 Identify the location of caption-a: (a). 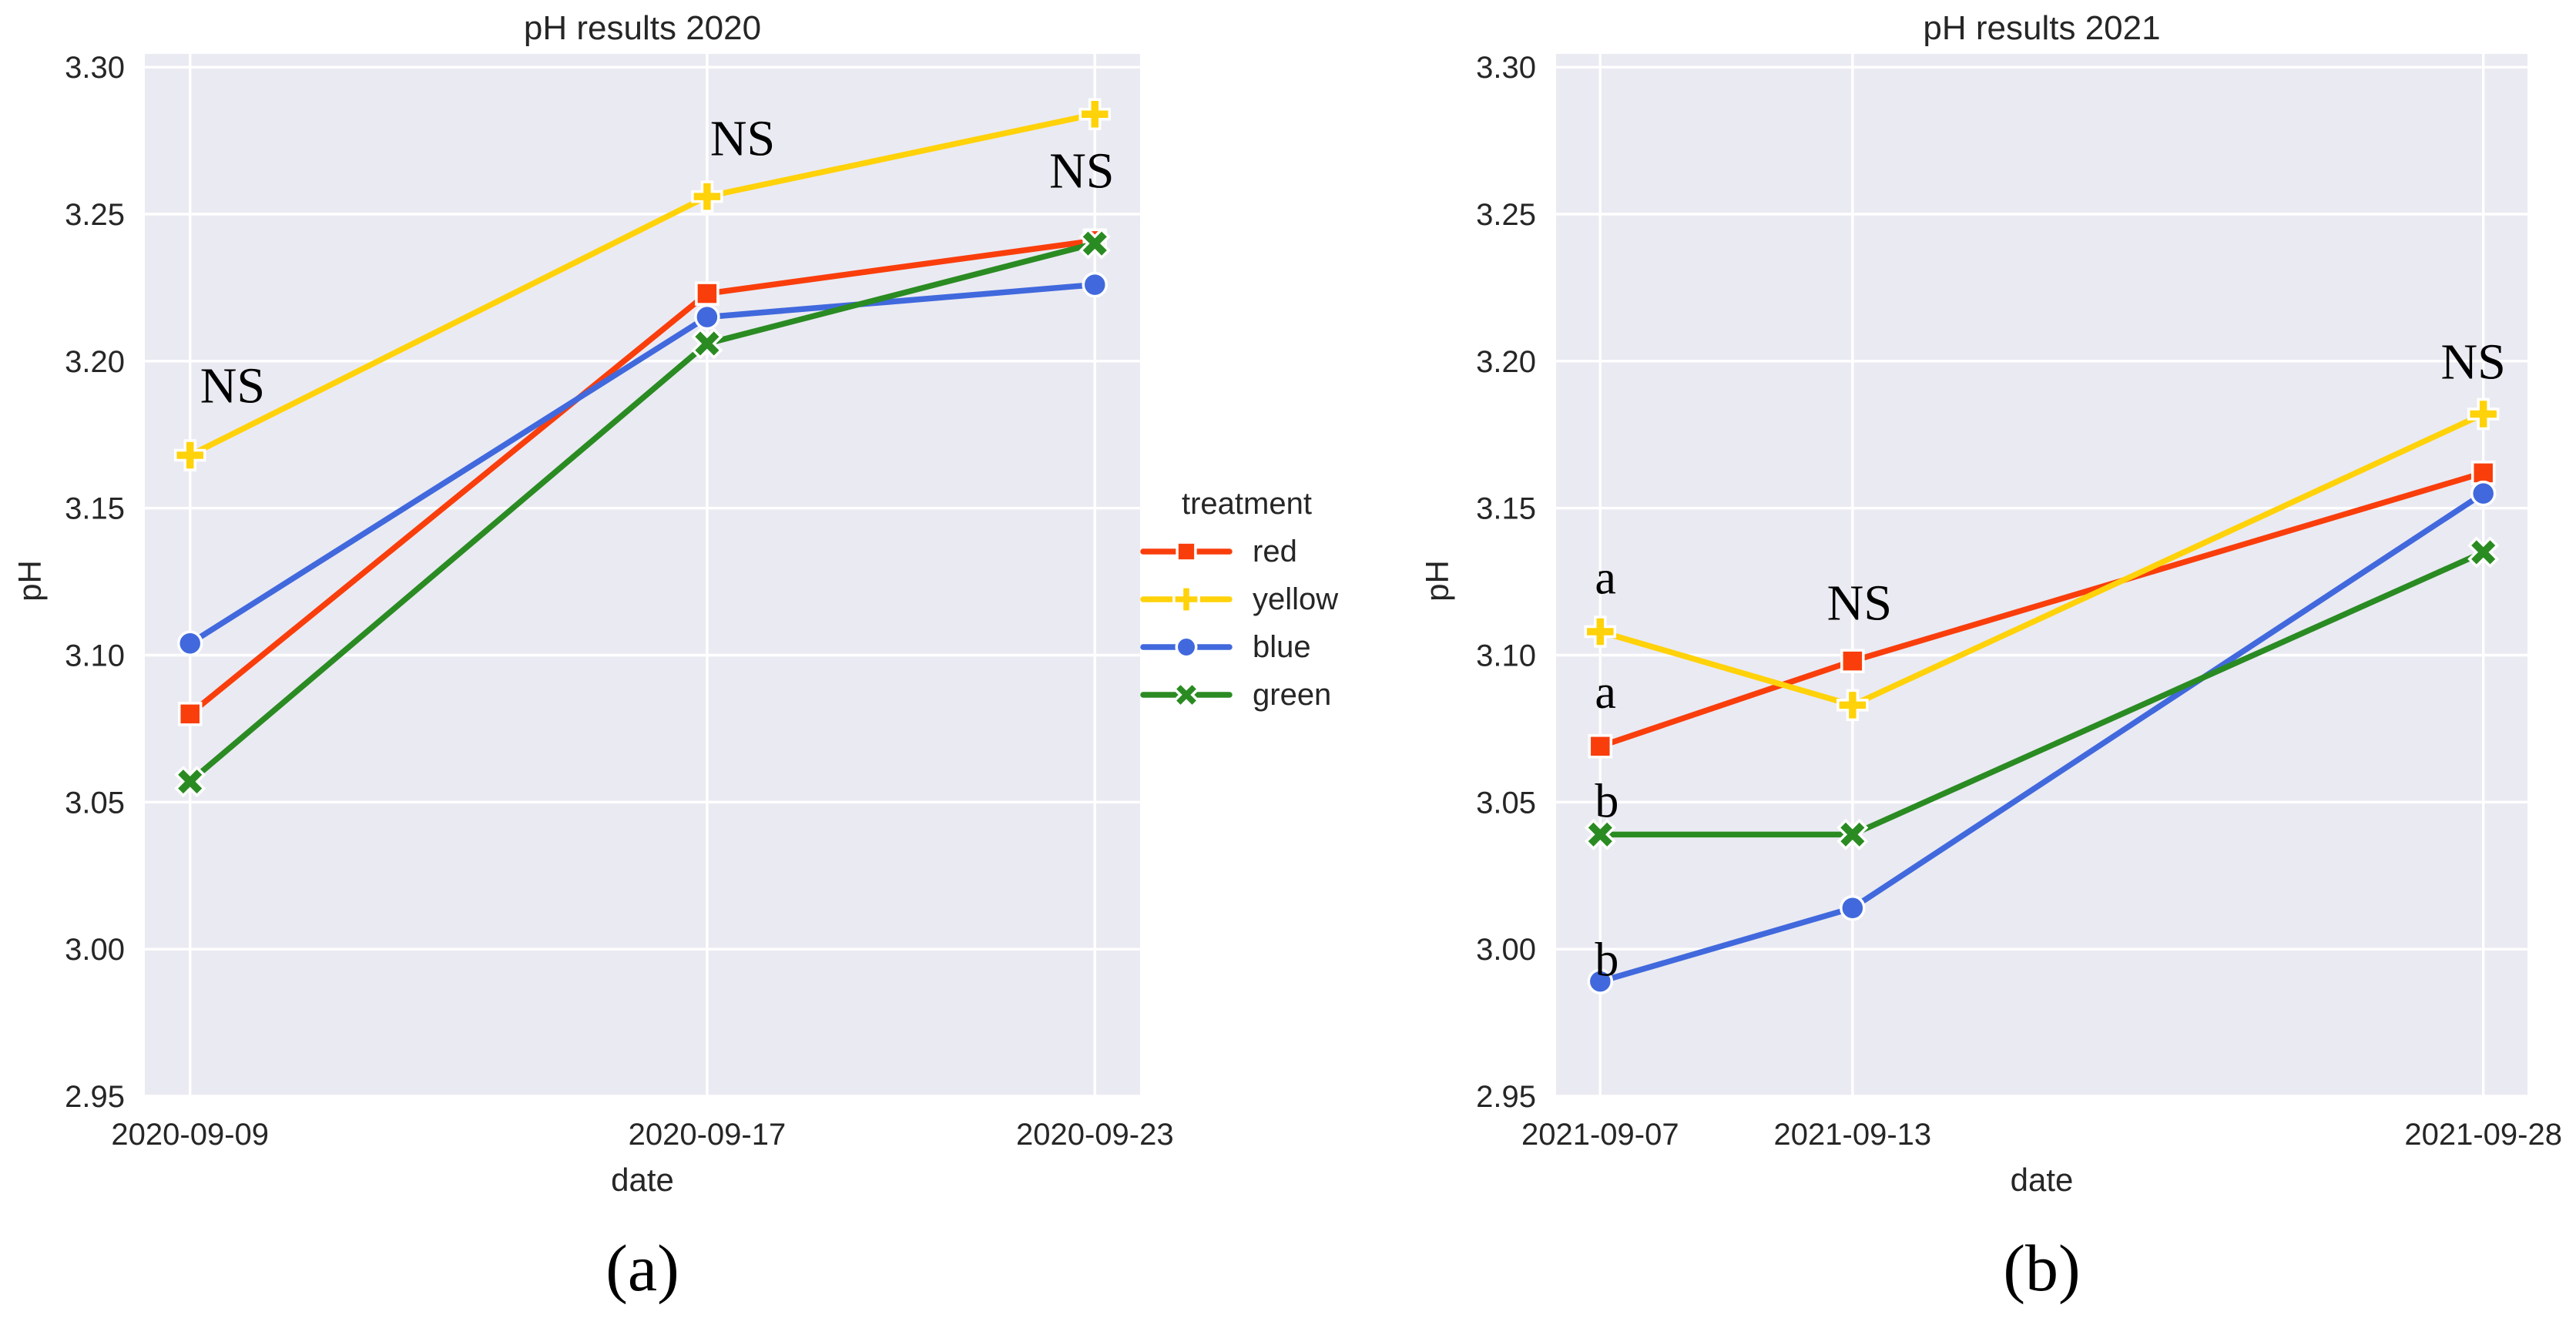
(642, 1268).